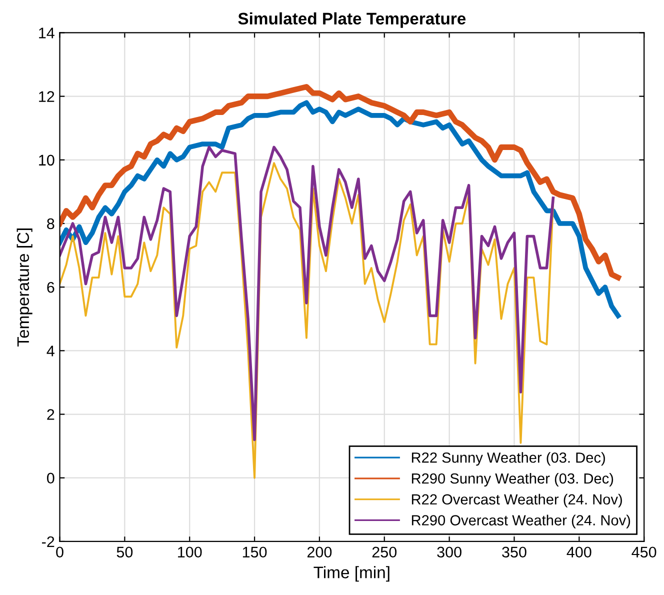 Image resolution: width=664 pixels, height=595 pixels. What do you see at coordinates (50, 478) in the screenshot?
I see `y-tick-label: 0` at bounding box center [50, 478].